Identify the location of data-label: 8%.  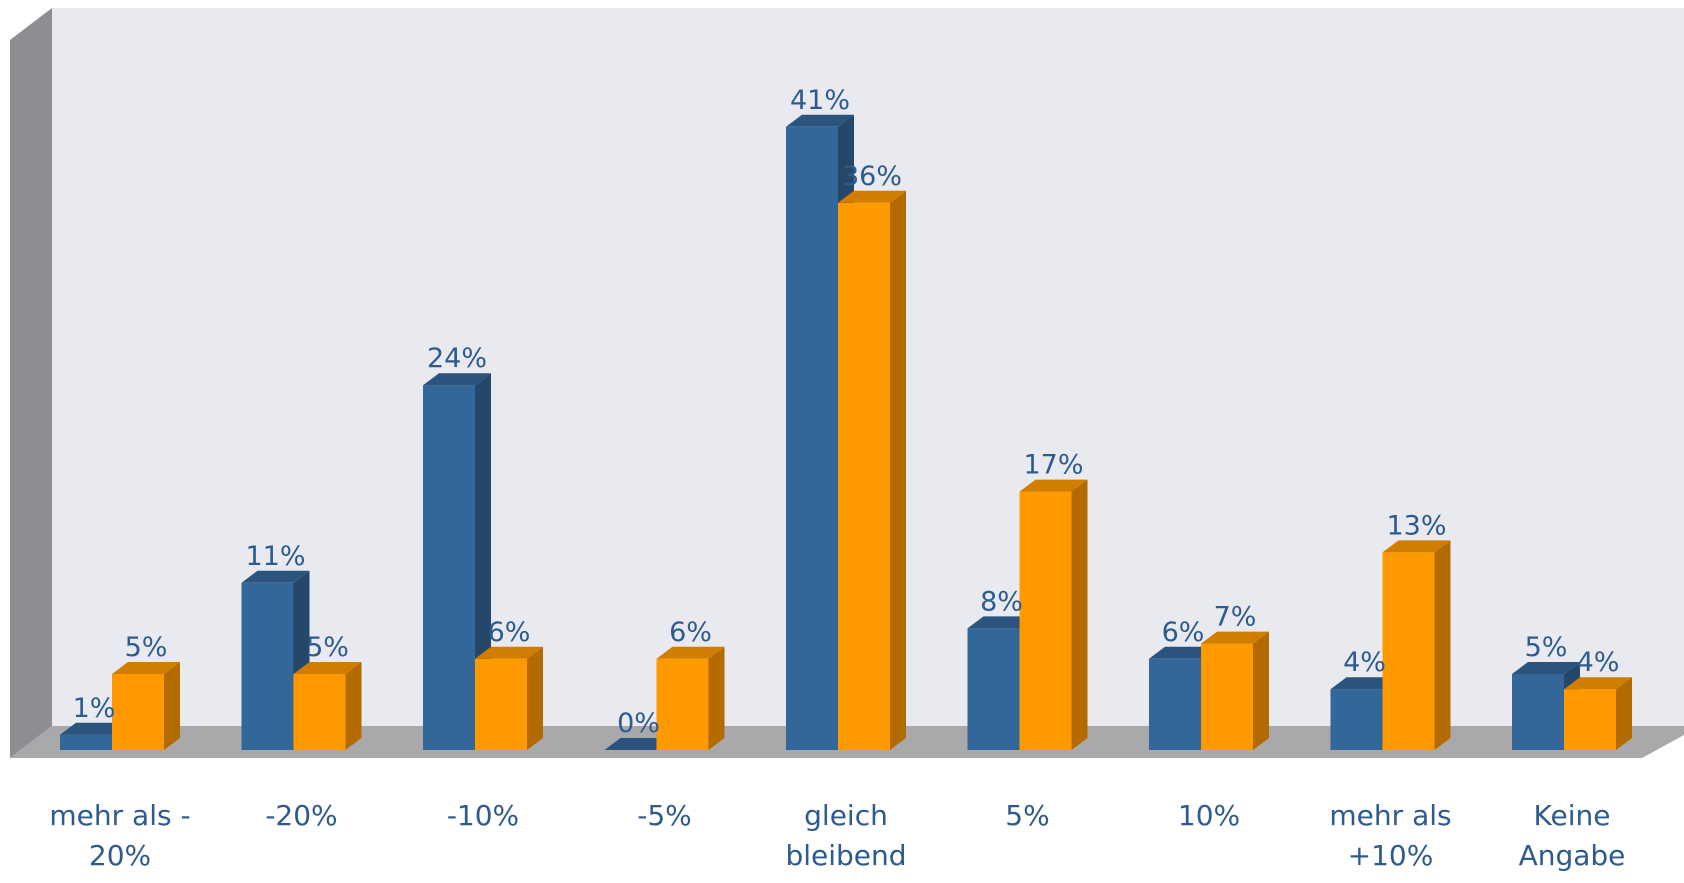
(1001, 601).